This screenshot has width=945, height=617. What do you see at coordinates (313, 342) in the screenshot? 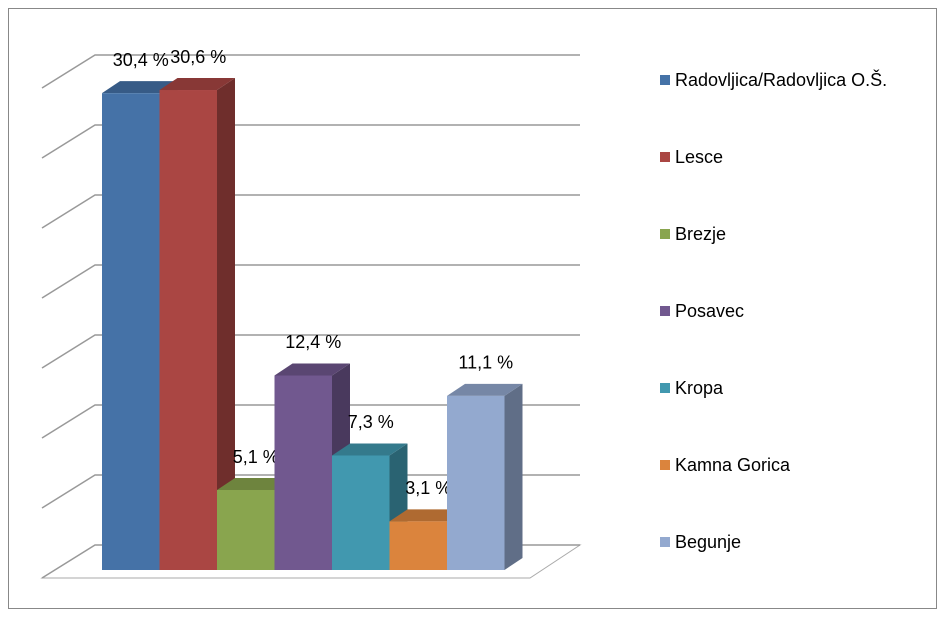
I see `data-label: 12,4 %` at bounding box center [313, 342].